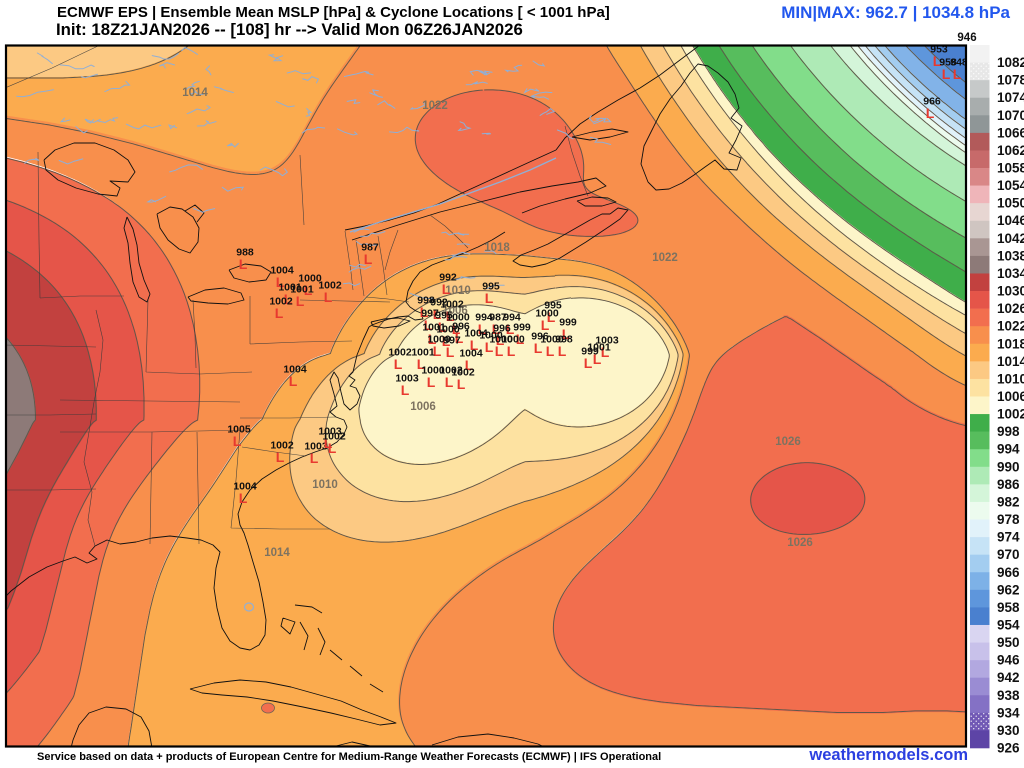 This screenshot has height=768, width=1024. Describe the element at coordinates (1008, 712) in the screenshot. I see `svg-text: 934` at that location.